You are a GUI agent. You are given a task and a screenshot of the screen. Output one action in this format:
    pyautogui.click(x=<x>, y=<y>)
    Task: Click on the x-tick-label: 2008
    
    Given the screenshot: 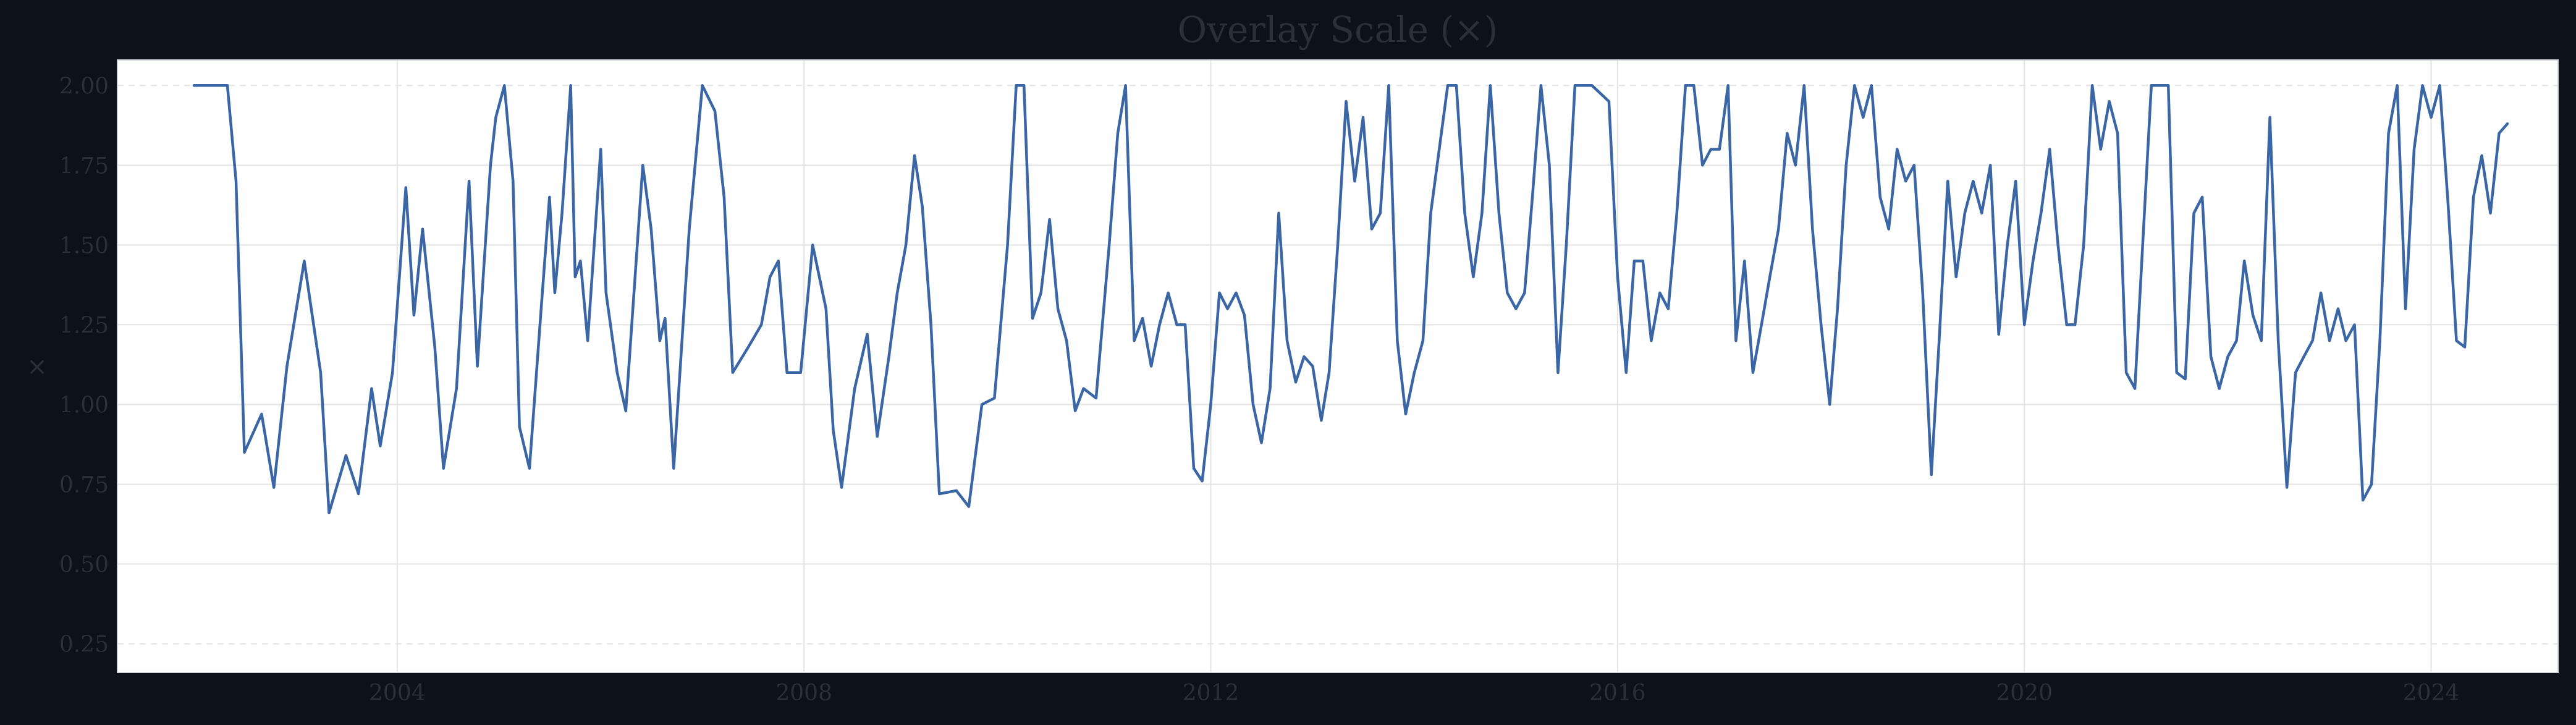 What is the action you would take?
    pyautogui.click(x=803, y=693)
    